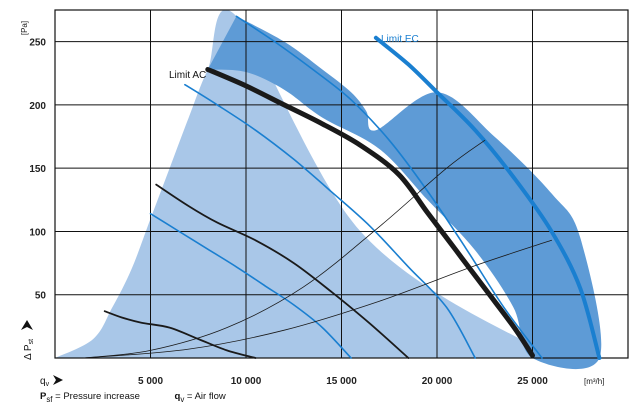 The width and height of the screenshot is (632, 405). I want to click on x-axis-symbol: qv, so click(51, 381).